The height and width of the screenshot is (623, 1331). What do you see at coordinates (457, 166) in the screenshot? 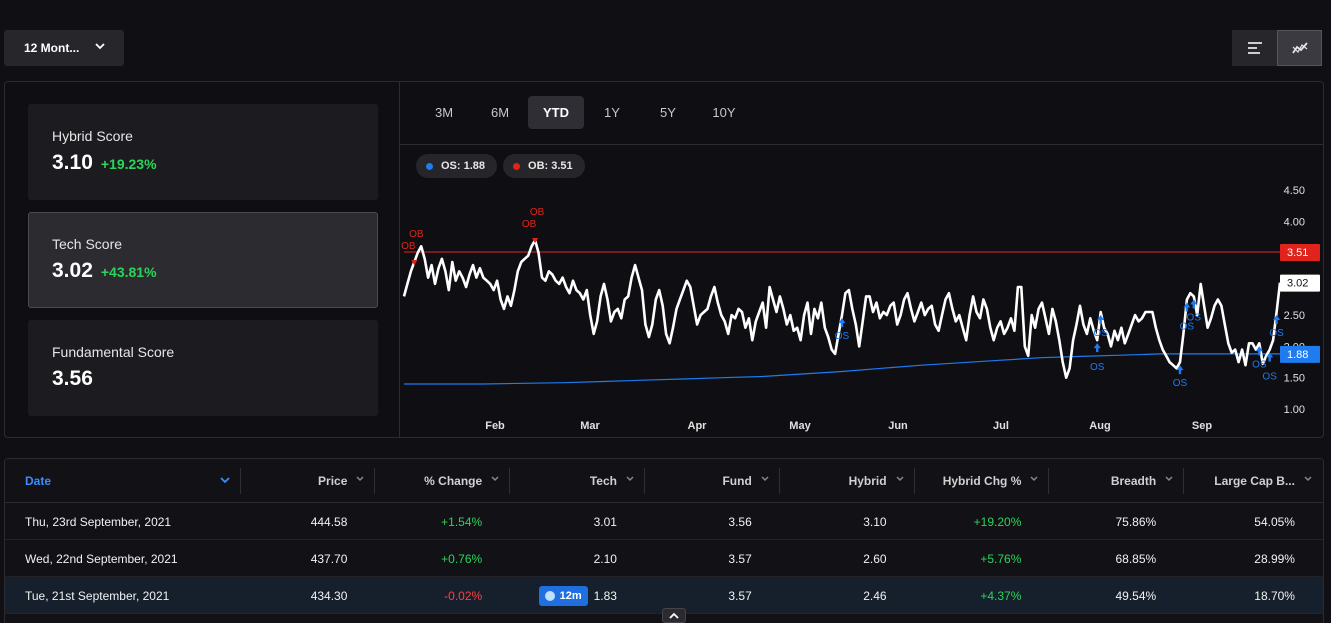
I see `legend-os: OS: 1.88` at bounding box center [457, 166].